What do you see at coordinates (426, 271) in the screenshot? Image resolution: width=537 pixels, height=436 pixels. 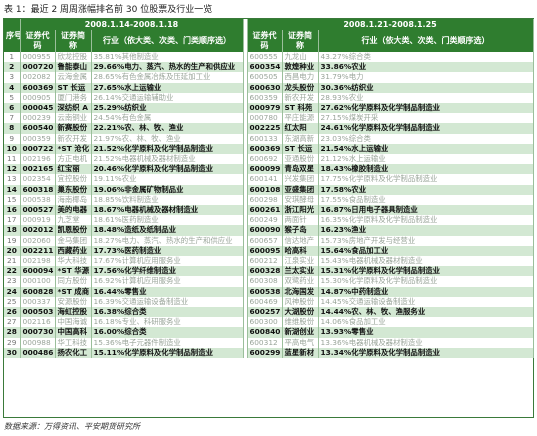 I see `right-industry: 15.31%化学原料及化学制品制造业` at bounding box center [426, 271].